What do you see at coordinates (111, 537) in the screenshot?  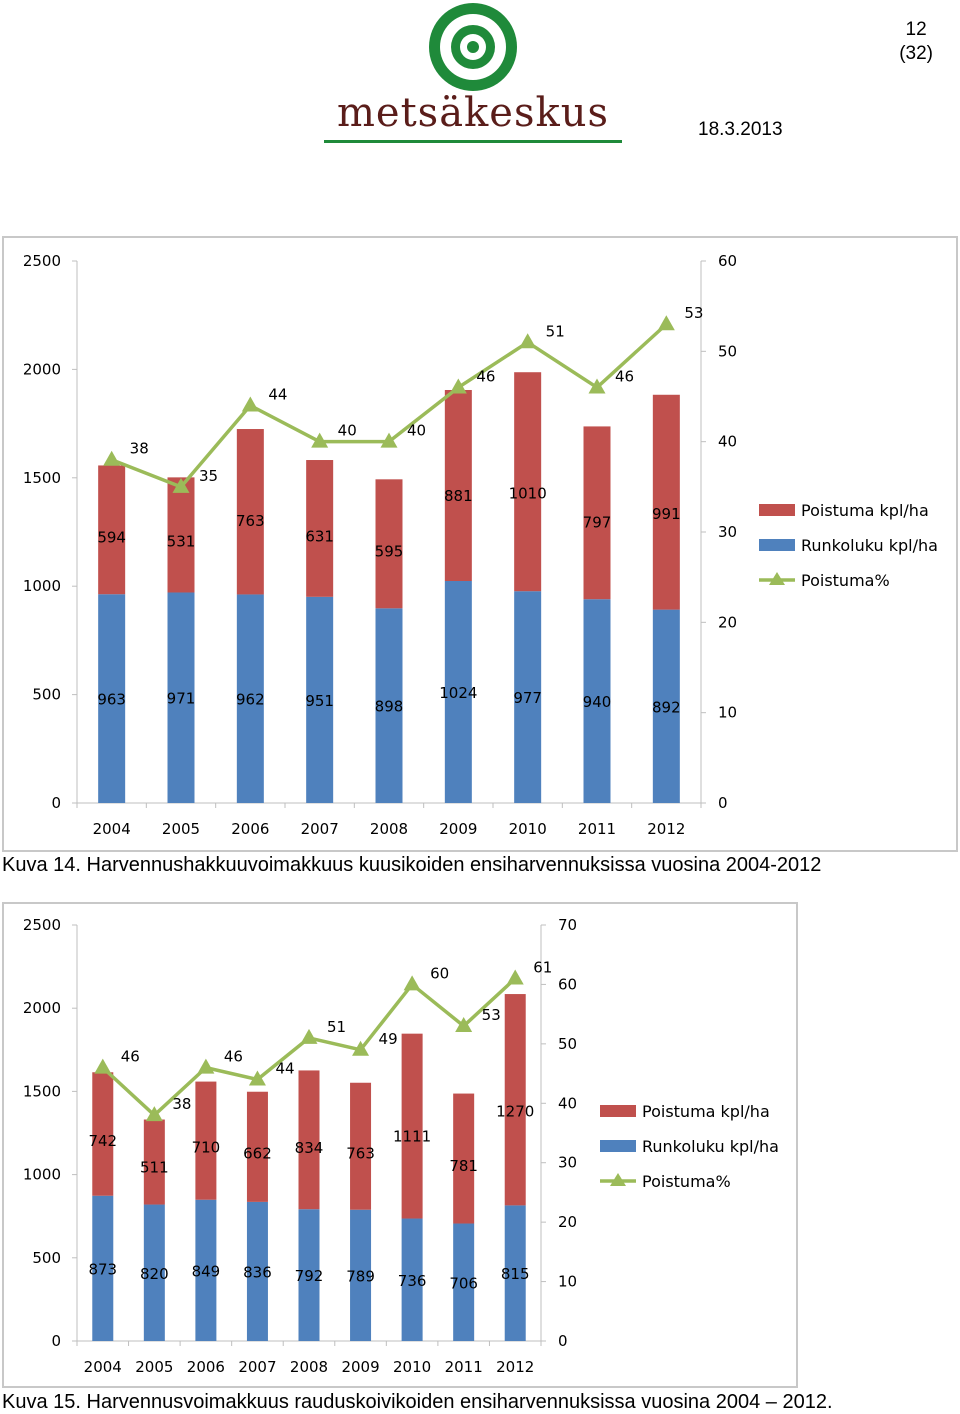 I see `data-label-poistuma: 594` at bounding box center [111, 537].